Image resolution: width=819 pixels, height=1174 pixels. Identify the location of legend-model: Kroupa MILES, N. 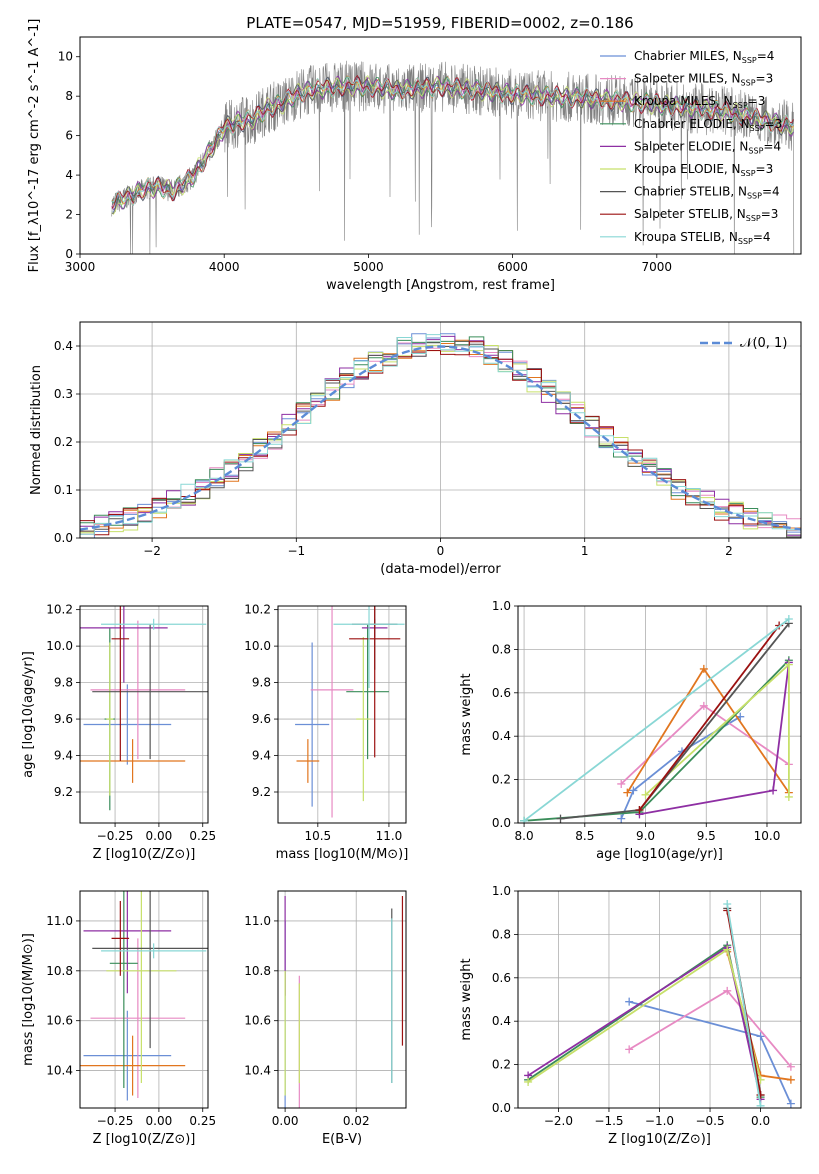
(683, 101).